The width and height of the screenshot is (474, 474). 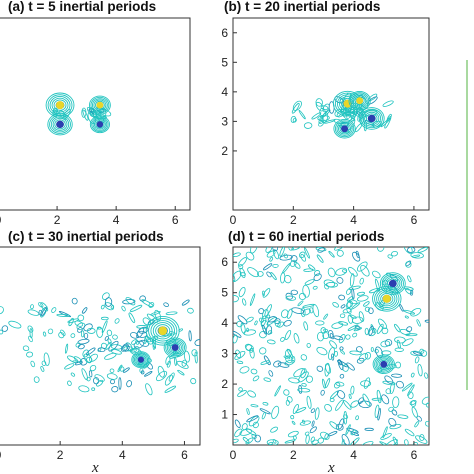 I want to click on y-tick-label: 2, so click(x=224, y=384).